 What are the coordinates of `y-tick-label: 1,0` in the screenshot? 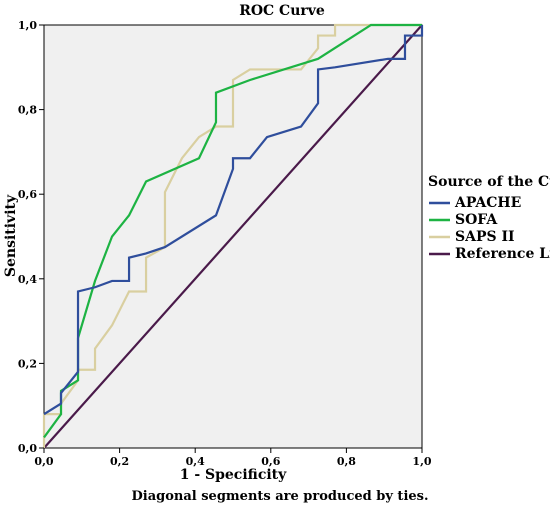 It's located at (27, 25).